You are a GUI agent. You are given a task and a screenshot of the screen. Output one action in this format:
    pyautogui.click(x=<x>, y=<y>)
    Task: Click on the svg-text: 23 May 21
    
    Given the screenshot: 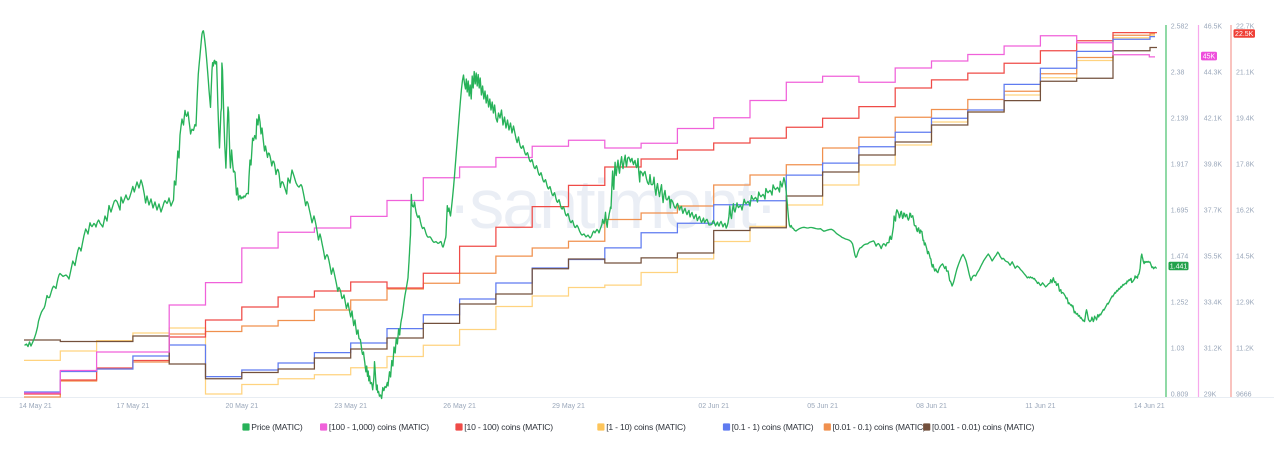 What is the action you would take?
    pyautogui.click(x=350, y=406)
    